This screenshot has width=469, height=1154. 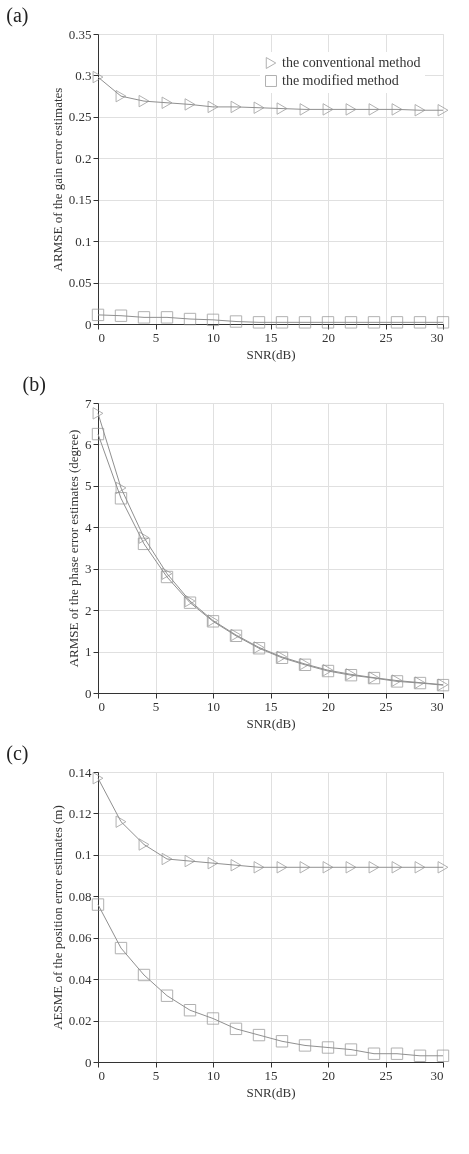 What do you see at coordinates (73, 548) in the screenshot?
I see `y-axis-title: ARMSE of the phase error estimates (degree)` at bounding box center [73, 548].